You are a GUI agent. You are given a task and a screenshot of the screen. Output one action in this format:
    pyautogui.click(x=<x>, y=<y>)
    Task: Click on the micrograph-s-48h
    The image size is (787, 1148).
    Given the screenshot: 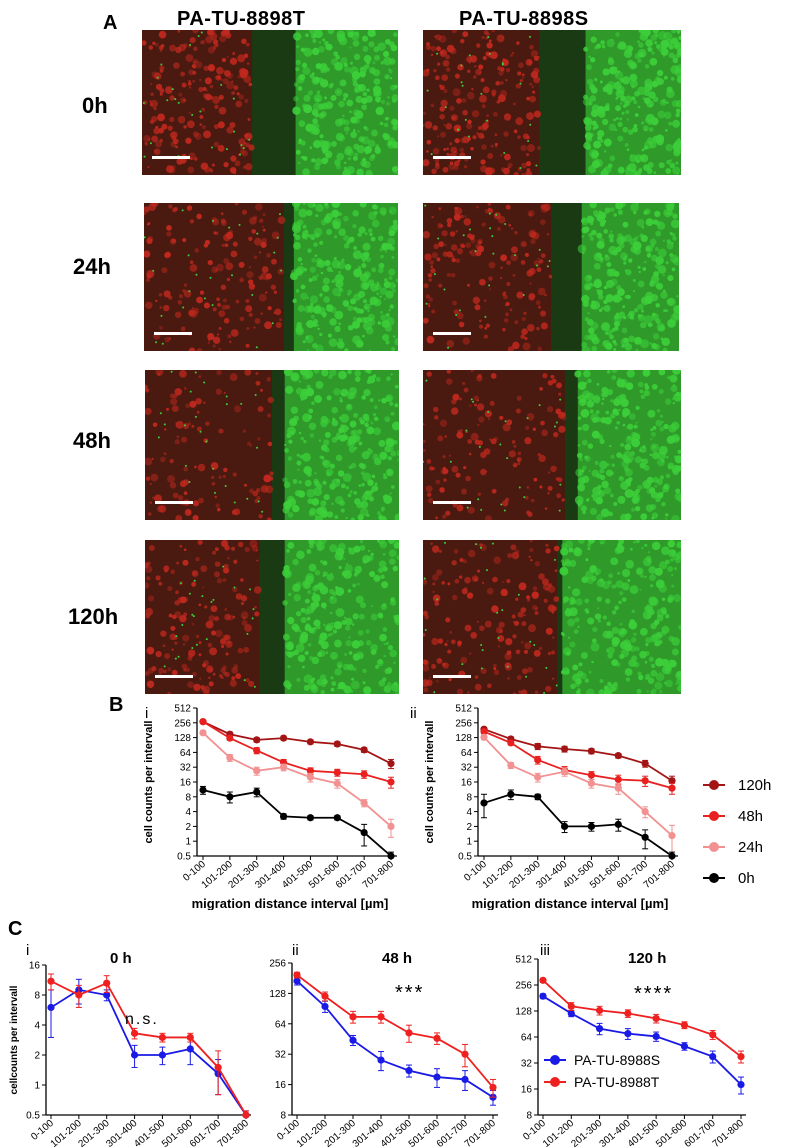 What is the action you would take?
    pyautogui.click(x=552, y=445)
    